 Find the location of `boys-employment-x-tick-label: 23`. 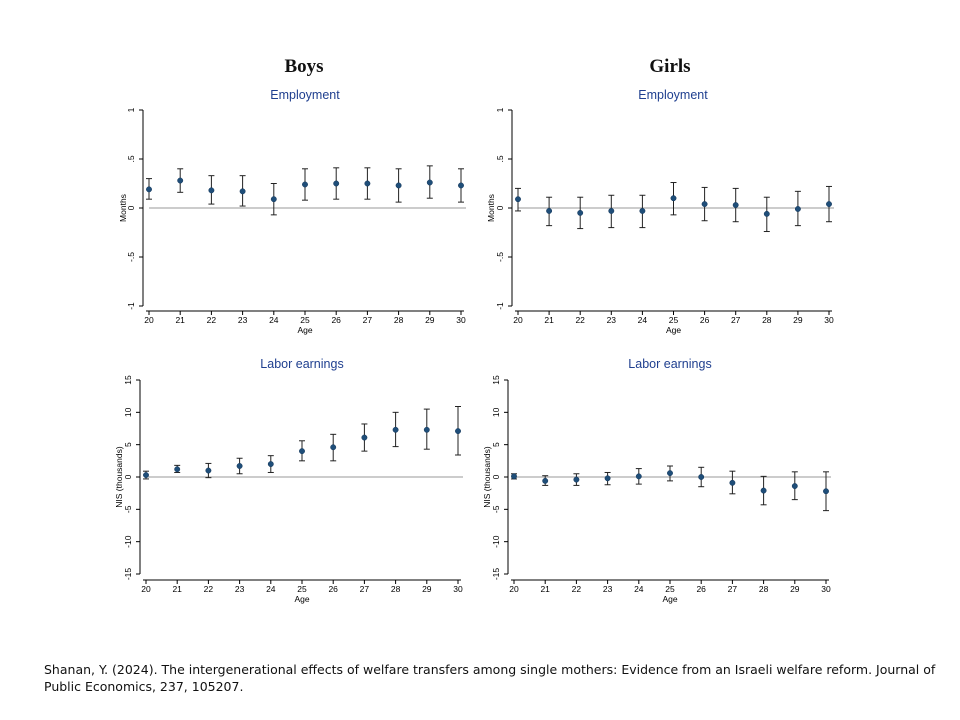

boys-employment-x-tick-label: 23 is located at coordinates (243, 320).